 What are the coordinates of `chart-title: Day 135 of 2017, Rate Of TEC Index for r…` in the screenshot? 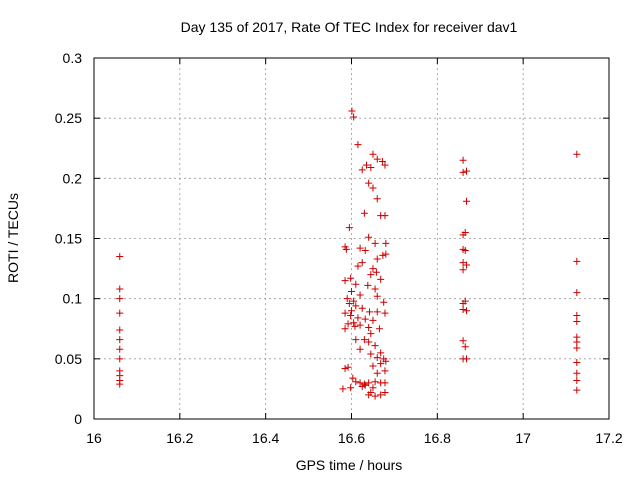 It's located at (349, 27).